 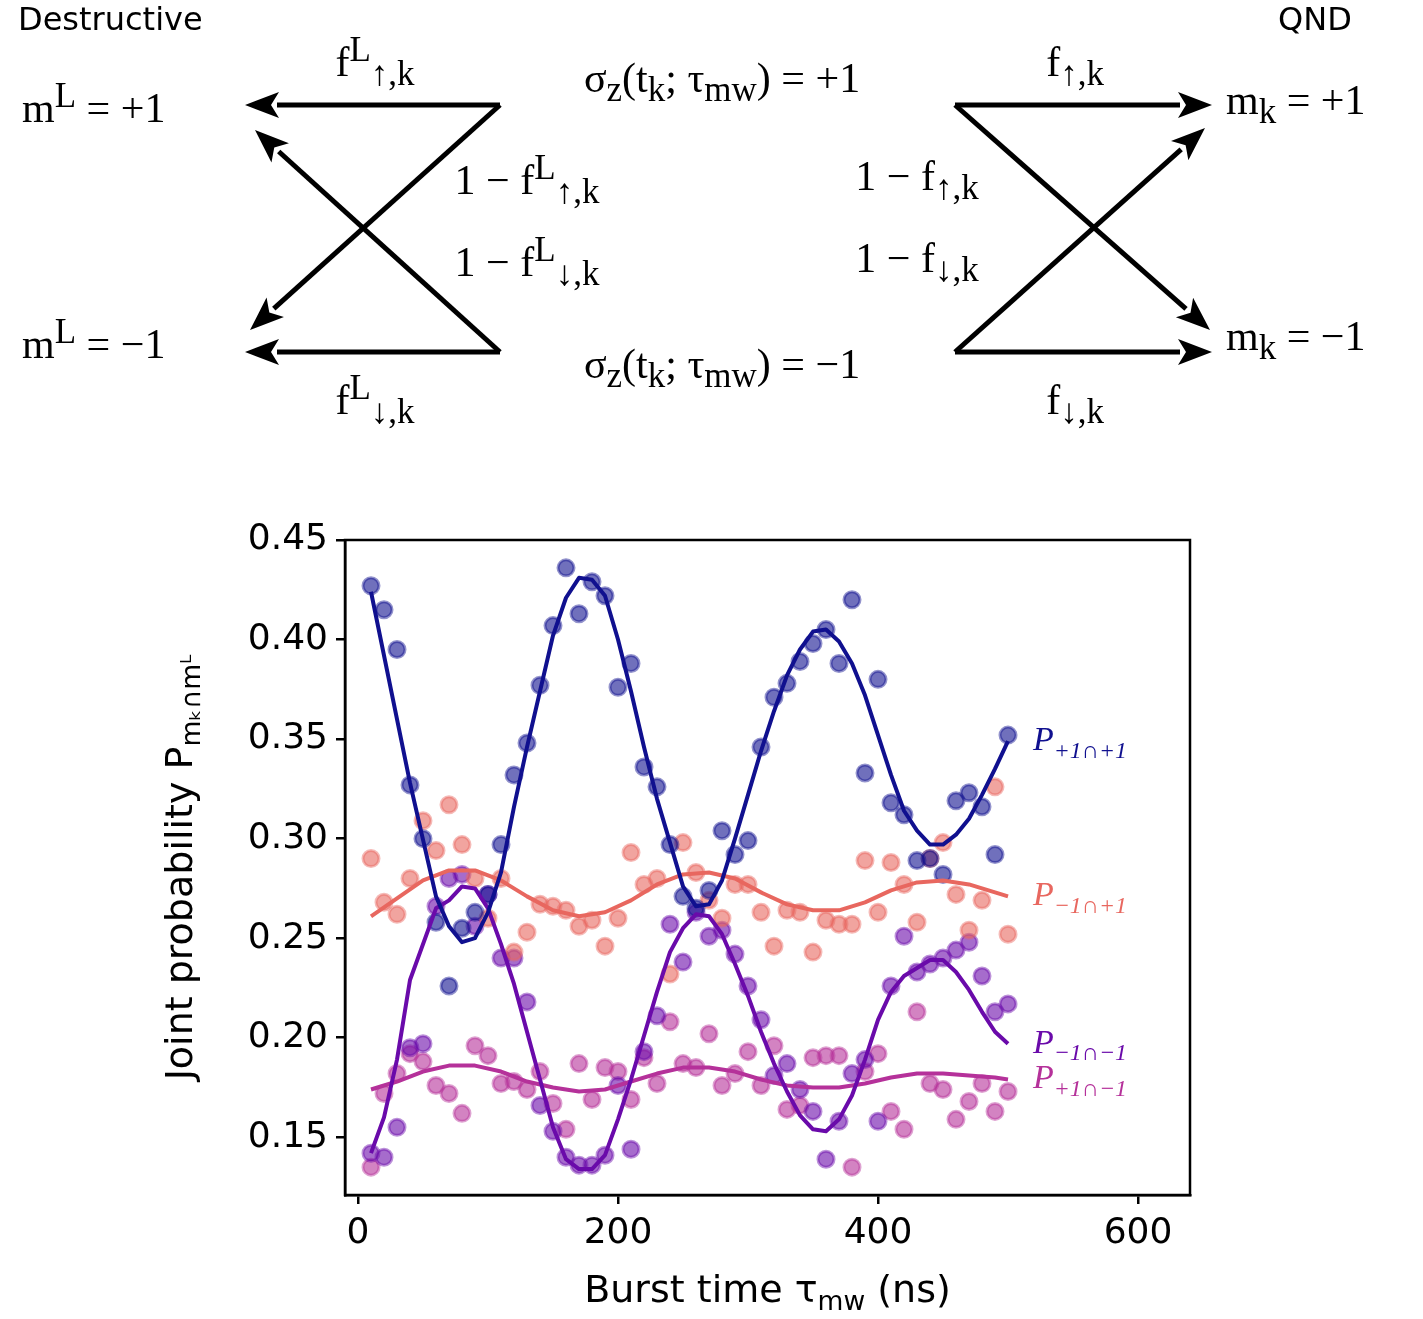 I want to click on text: σ$_{z}$(t$_{k}$; τ$_{mw}$) = −1, so click(x=722, y=368).